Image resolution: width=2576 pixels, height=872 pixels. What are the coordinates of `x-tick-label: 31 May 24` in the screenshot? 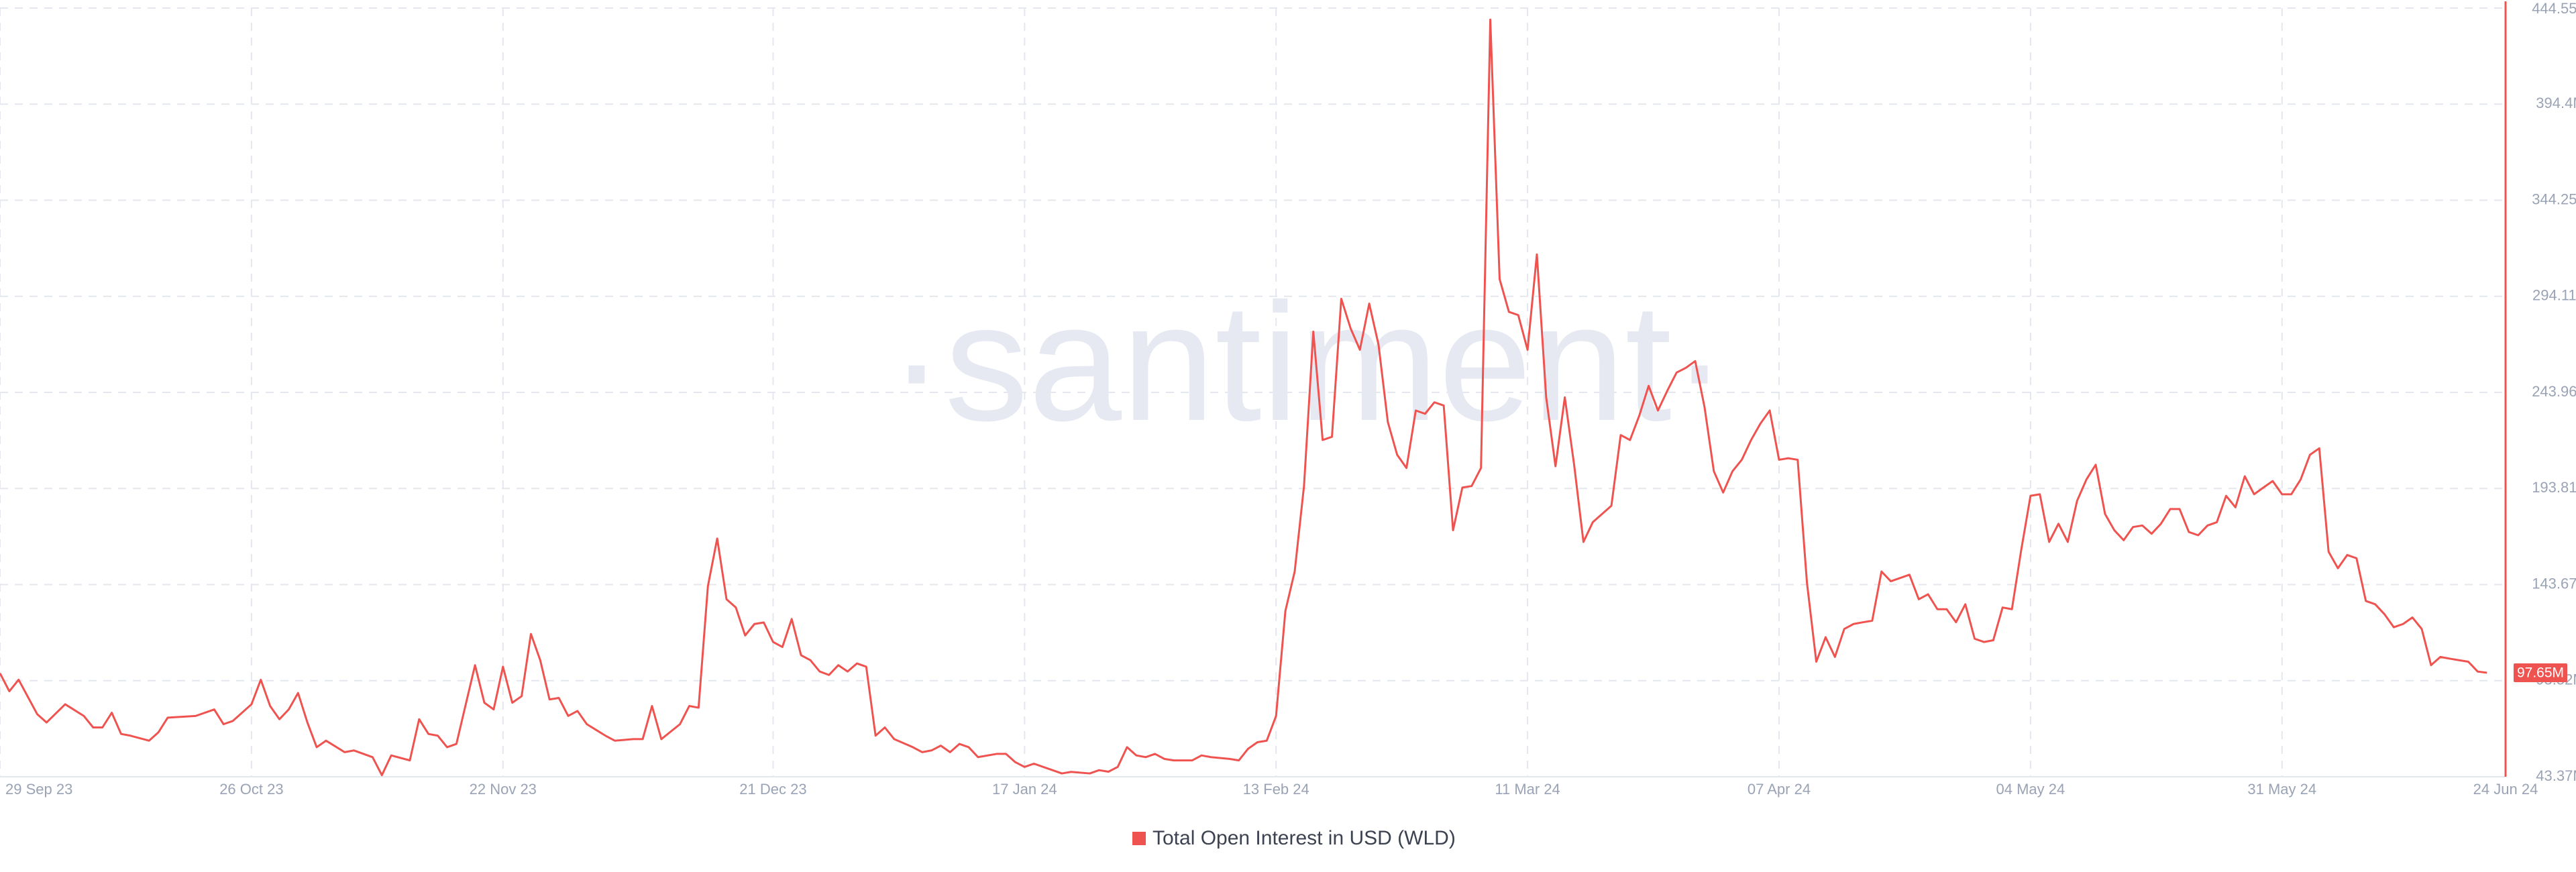 It's located at (2281, 790).